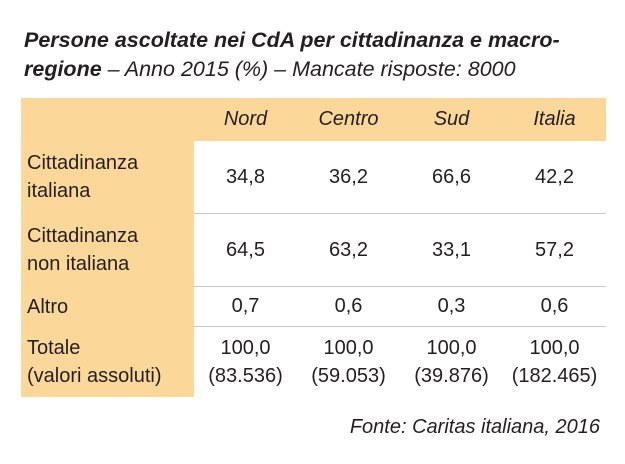  Describe the element at coordinates (94, 375) in the screenshot. I see `row-label-line: (valori assoluti)` at that location.